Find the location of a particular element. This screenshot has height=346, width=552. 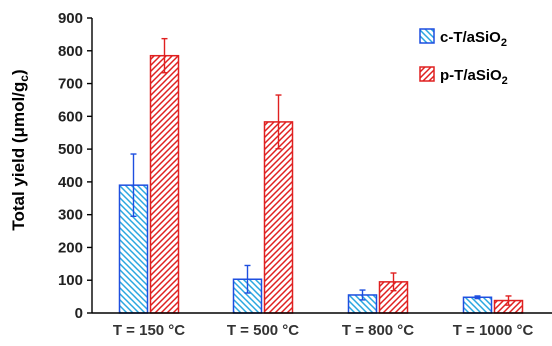

y-axis-ticks: 0 100 200 300 400 500 600 700 800 900 is located at coordinates (75, 166).